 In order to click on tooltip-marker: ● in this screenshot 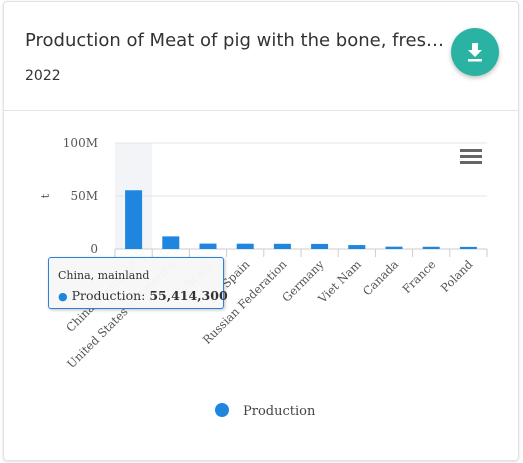, I will do `click(63, 296)`.